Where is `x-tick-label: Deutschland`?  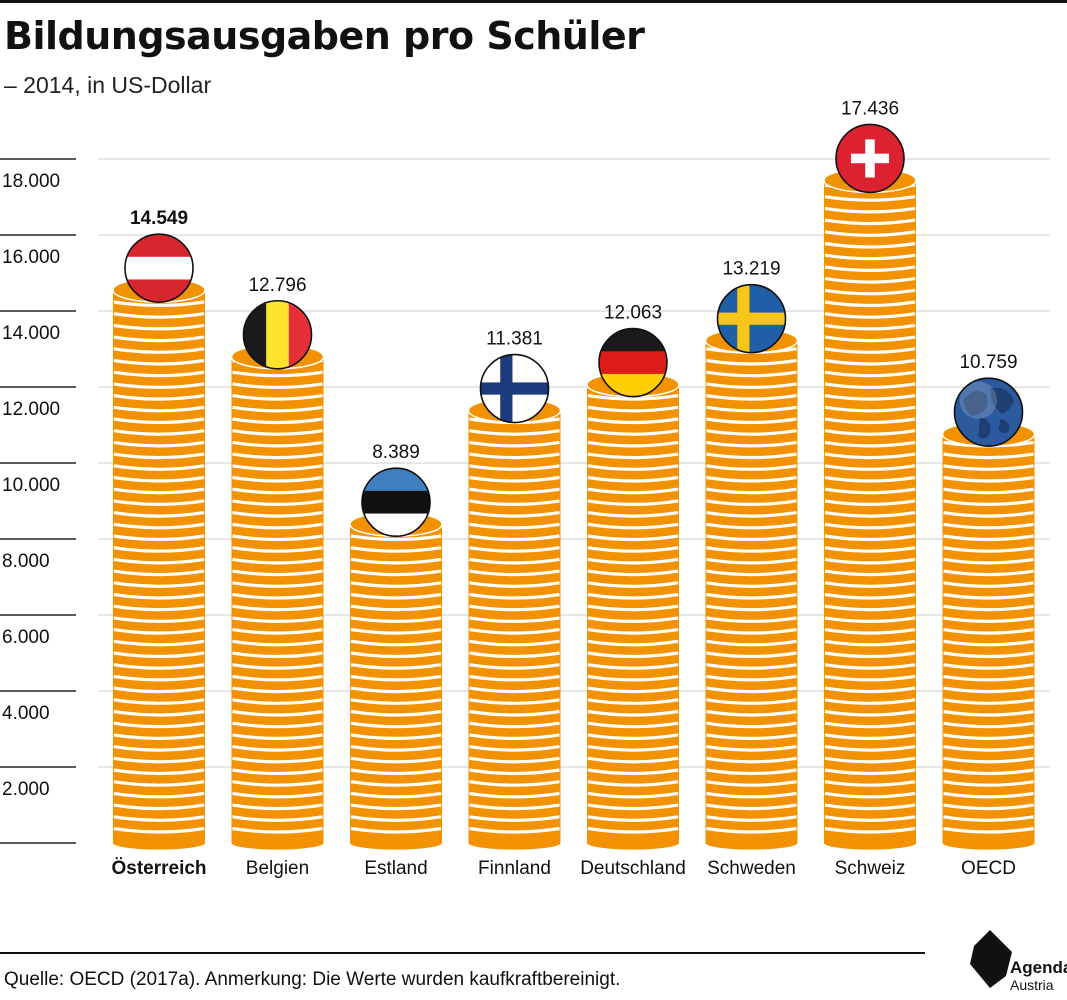 x-tick-label: Deutschland is located at coordinates (633, 868).